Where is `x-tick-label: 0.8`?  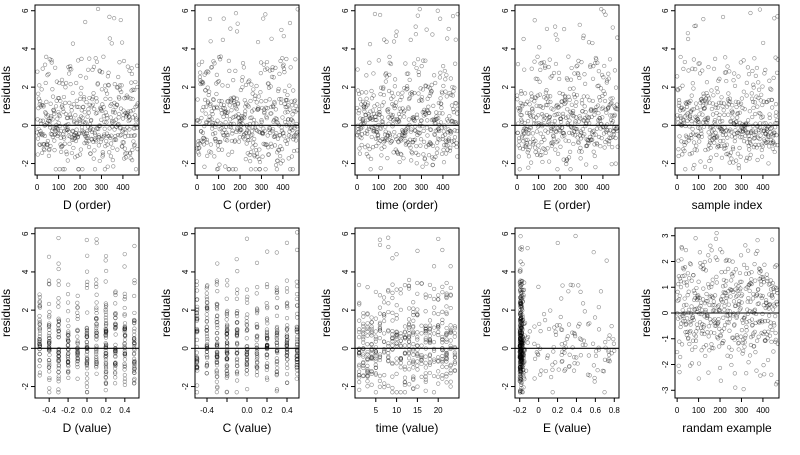 x-tick-label: 0.8 is located at coordinates (615, 410).